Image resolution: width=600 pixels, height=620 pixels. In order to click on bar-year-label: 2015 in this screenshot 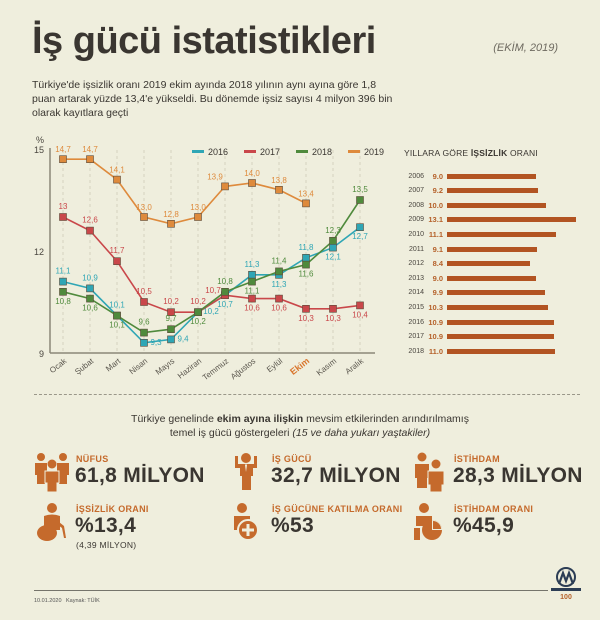, I will do `click(416, 307)`.